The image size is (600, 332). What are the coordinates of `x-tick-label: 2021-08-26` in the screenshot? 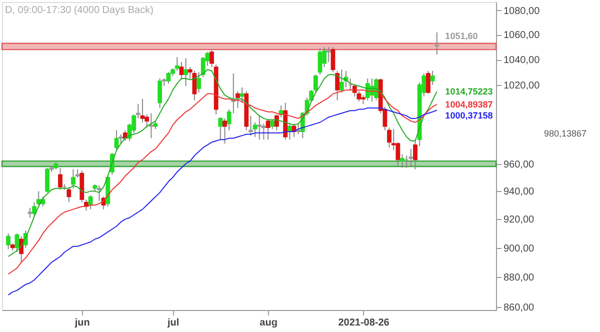 It's located at (364, 323).